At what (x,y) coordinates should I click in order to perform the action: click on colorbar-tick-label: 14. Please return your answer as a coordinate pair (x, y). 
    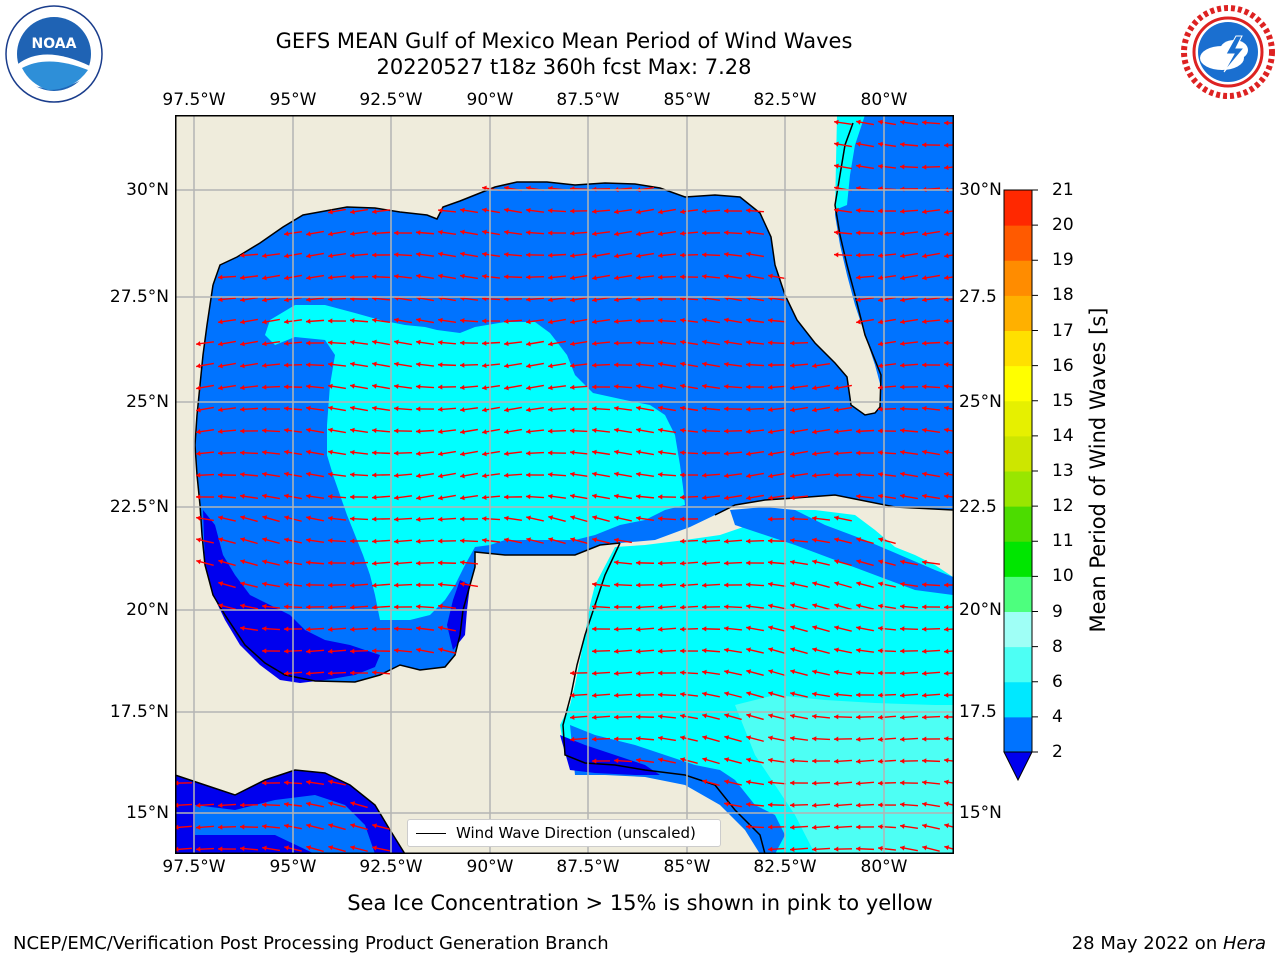
    Looking at the image, I should click on (1063, 435).